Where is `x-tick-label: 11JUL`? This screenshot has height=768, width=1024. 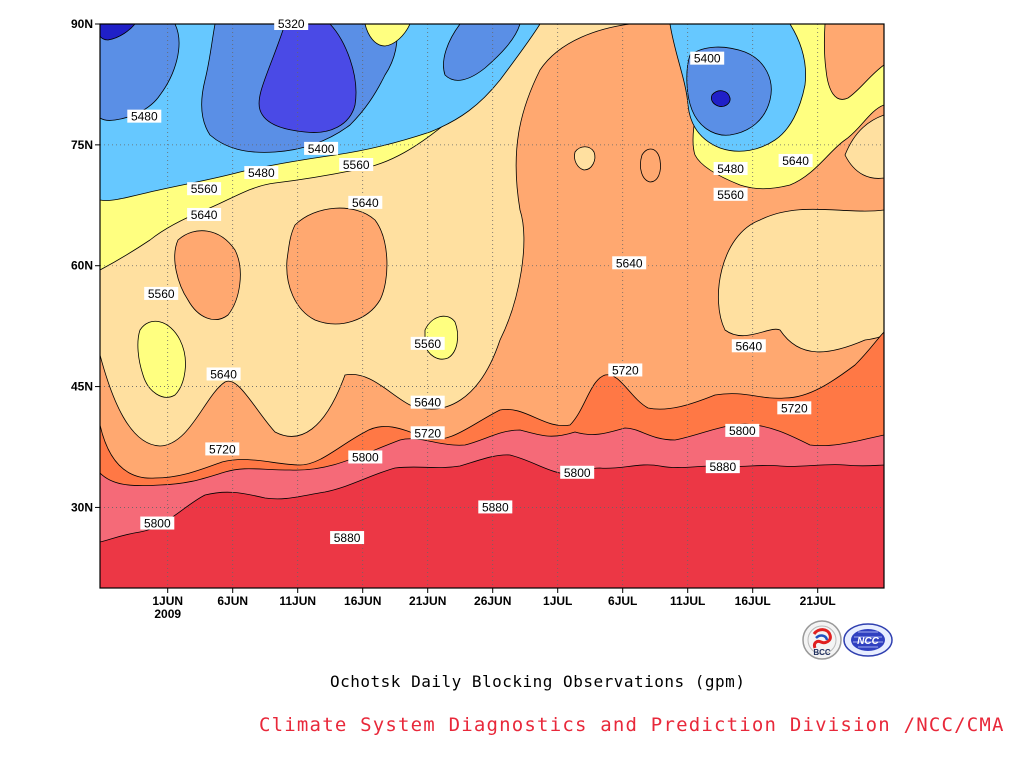
x-tick-label: 11JUL is located at coordinates (687, 601).